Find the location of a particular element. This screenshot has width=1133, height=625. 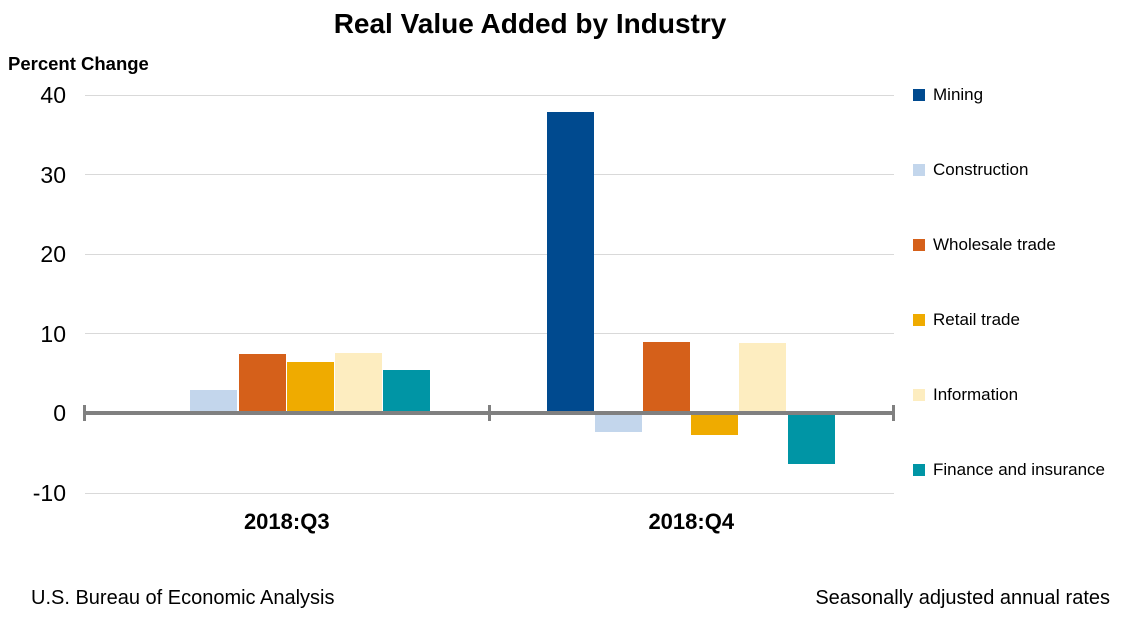

legend-swatch-wholesale-trade is located at coordinates (919, 245).